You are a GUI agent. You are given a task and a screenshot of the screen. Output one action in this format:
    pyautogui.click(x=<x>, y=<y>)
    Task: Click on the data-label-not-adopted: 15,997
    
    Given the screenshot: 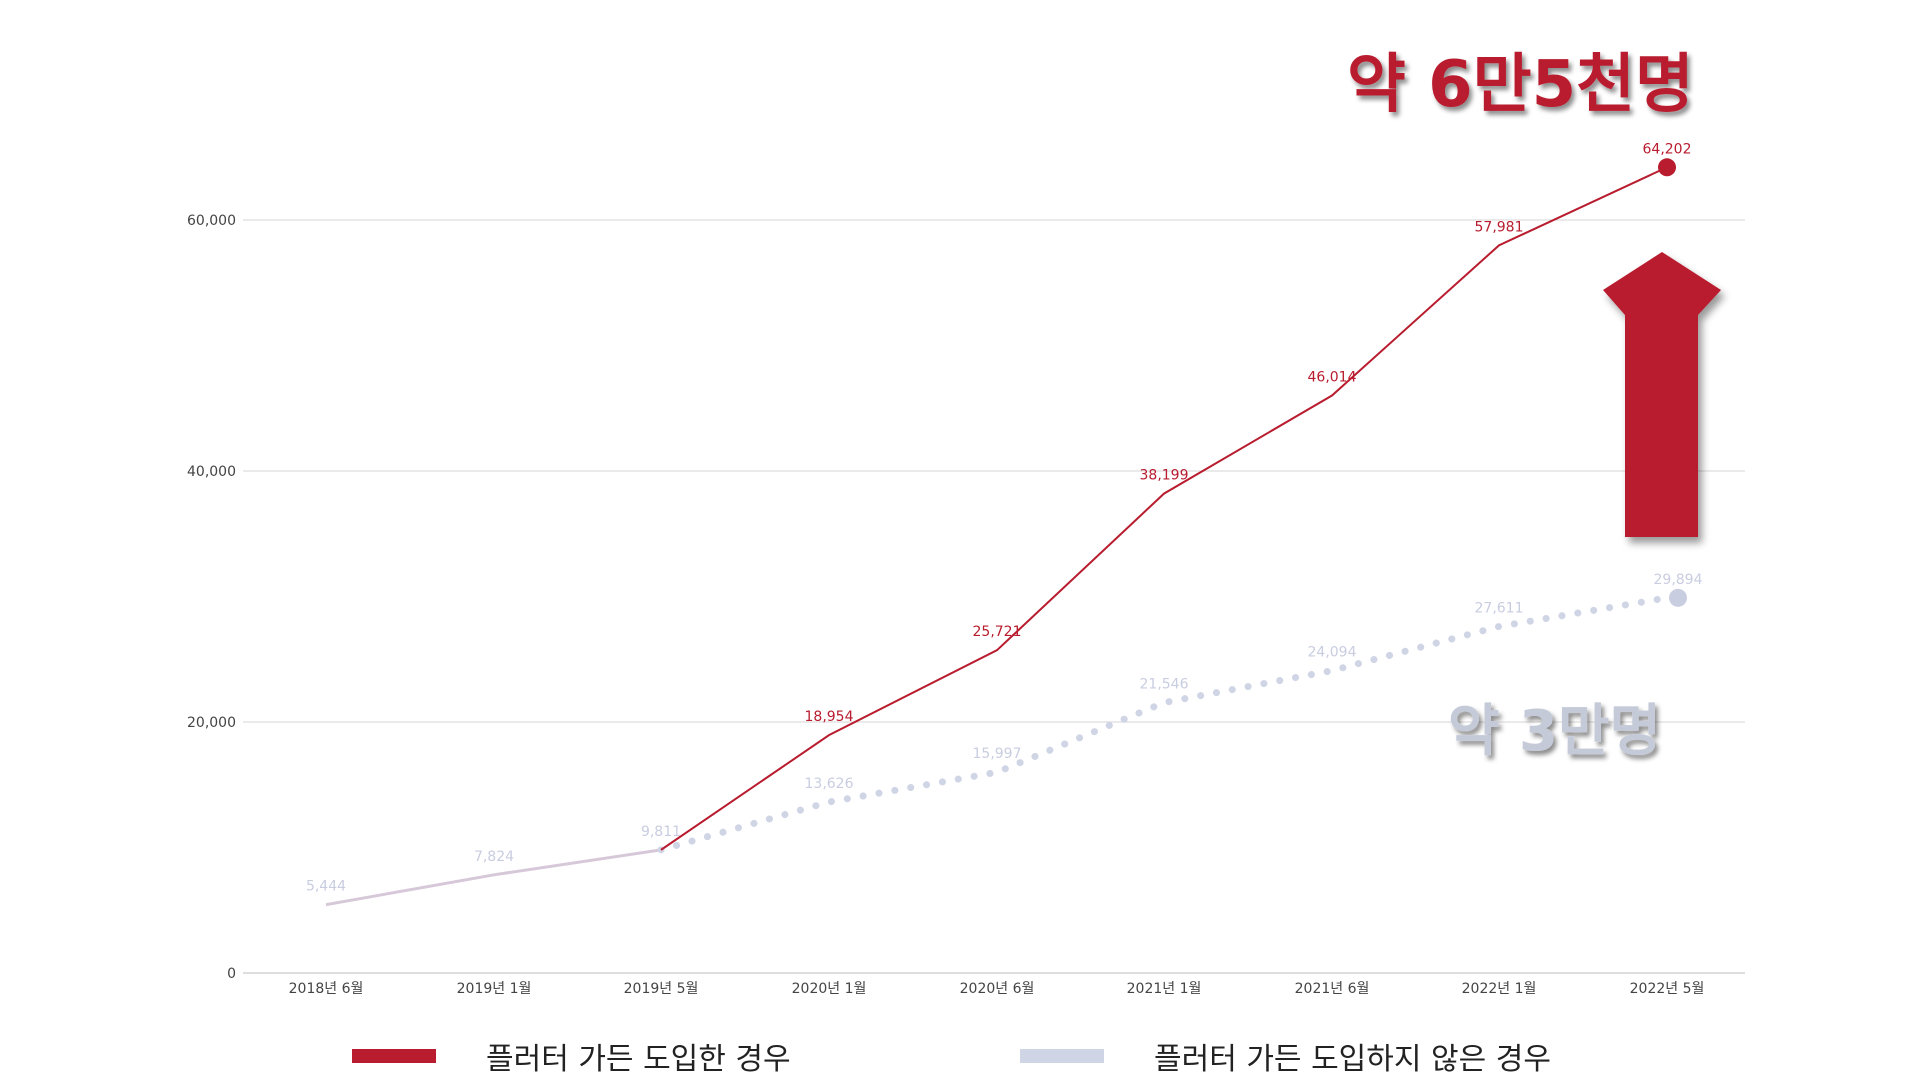 What is the action you would take?
    pyautogui.click(x=997, y=754)
    